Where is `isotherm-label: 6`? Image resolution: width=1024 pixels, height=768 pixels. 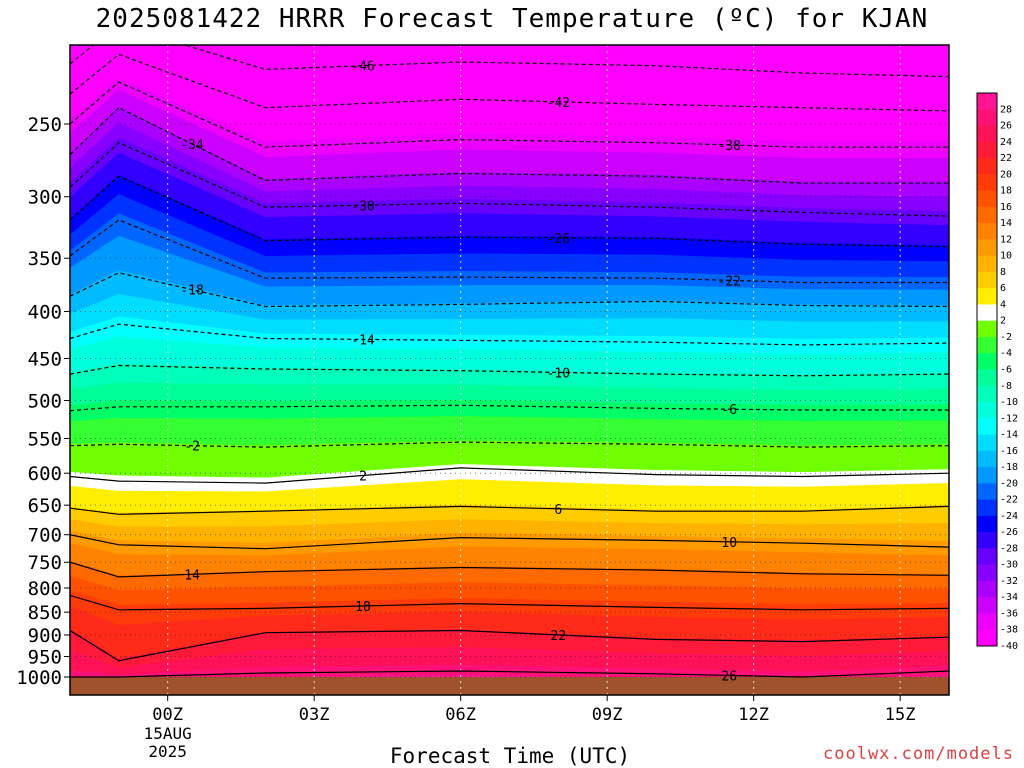
isotherm-label: 6 is located at coordinates (558, 510).